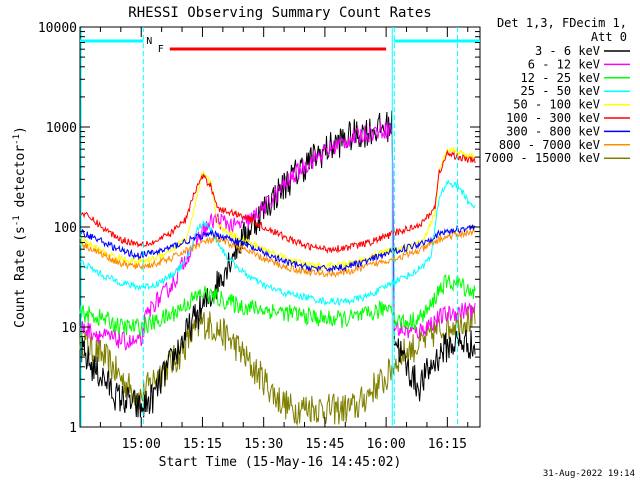 The width and height of the screenshot is (640, 480). What do you see at coordinates (141, 444) in the screenshot?
I see `x-tick-label: 15:00` at bounding box center [141, 444].